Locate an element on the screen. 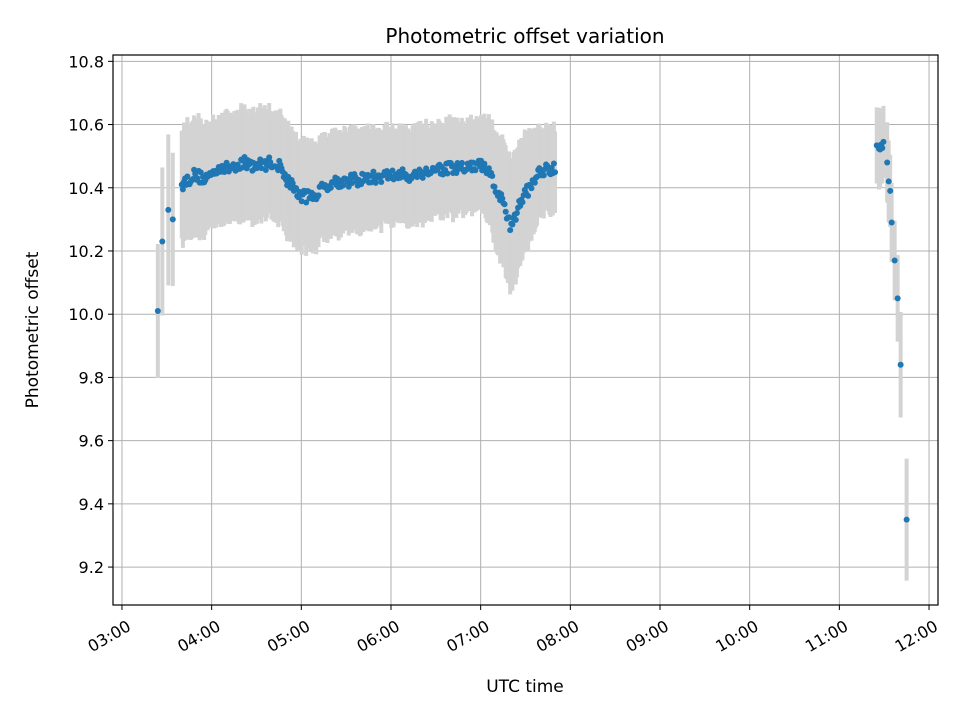 This screenshot has height=720, width=960. y-tick-label: 10.4 is located at coordinates (86, 188).